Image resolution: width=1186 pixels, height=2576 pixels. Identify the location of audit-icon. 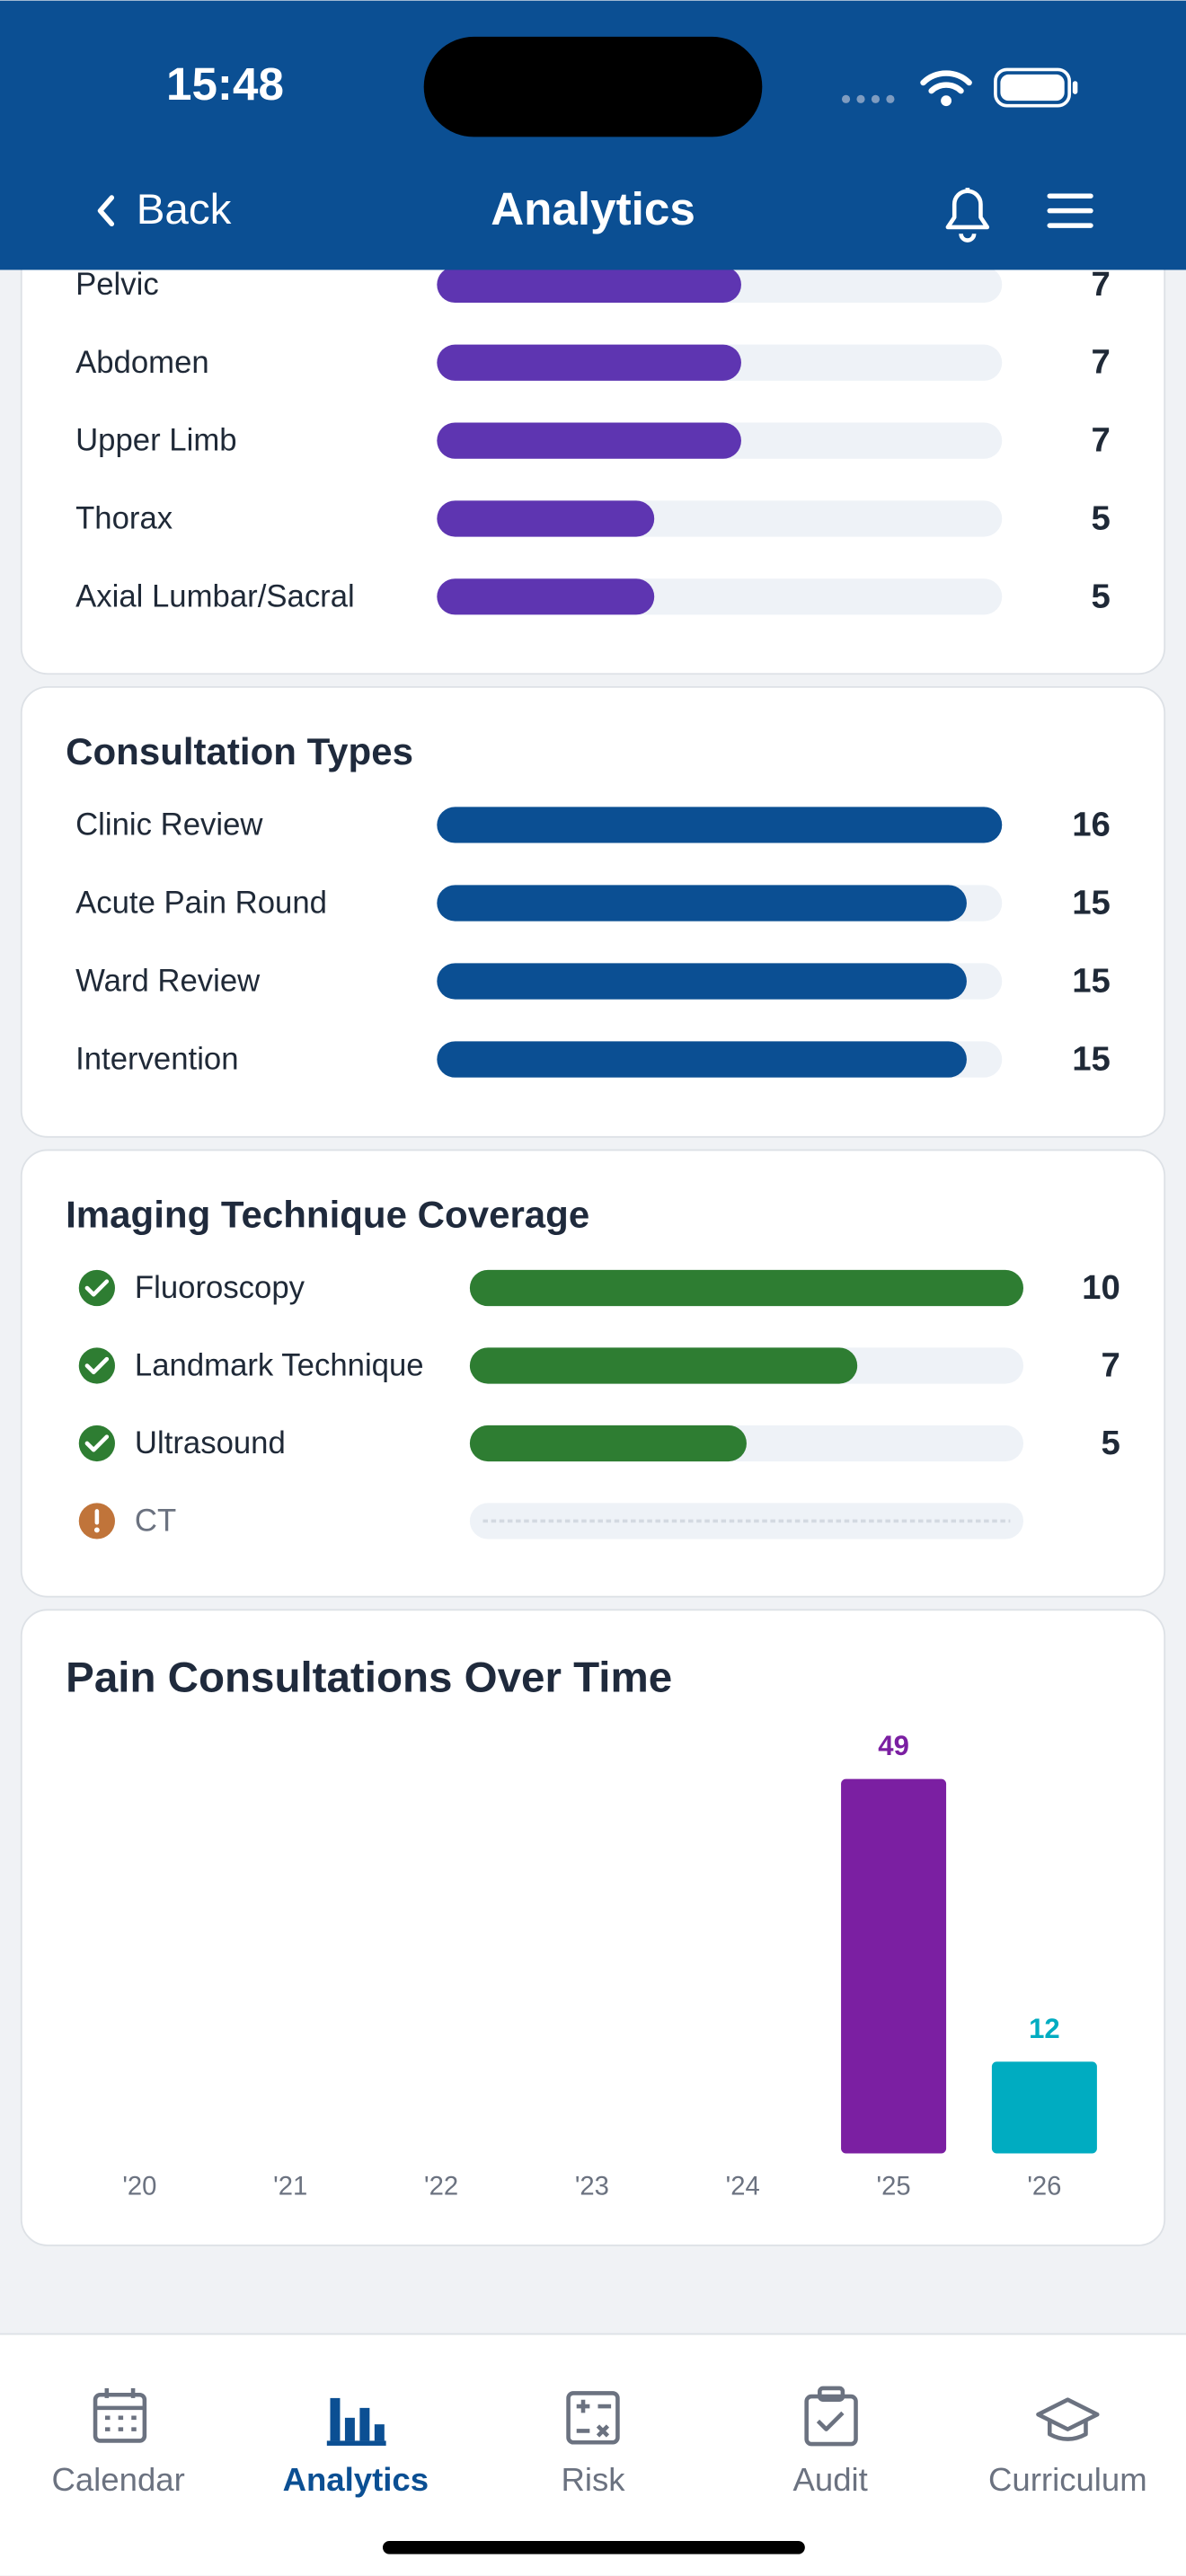
(831, 2416).